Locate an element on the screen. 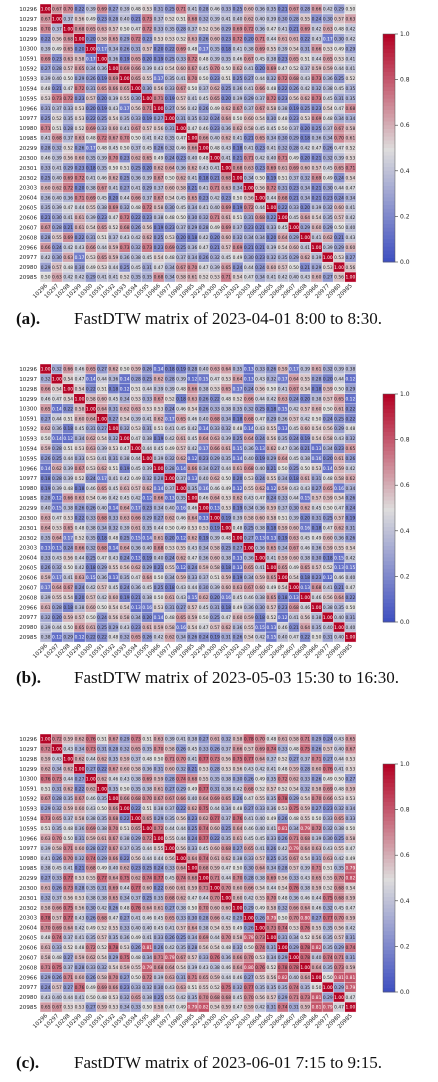 The height and width of the screenshot is (1082, 438). y-tick-label: 10300 is located at coordinates (28, 780).